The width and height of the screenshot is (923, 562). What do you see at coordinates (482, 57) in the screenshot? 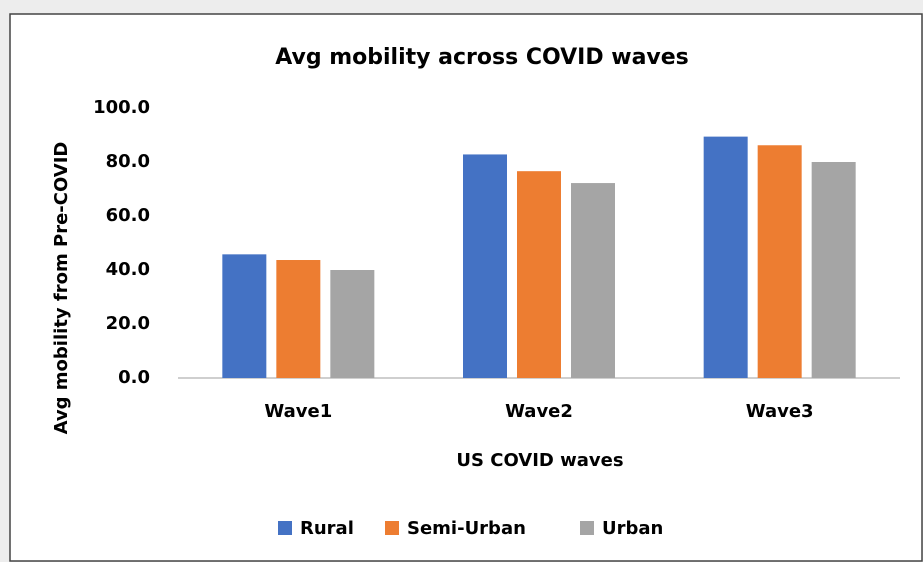
I see `chart-title: Avg mobility across COVID waves` at bounding box center [482, 57].